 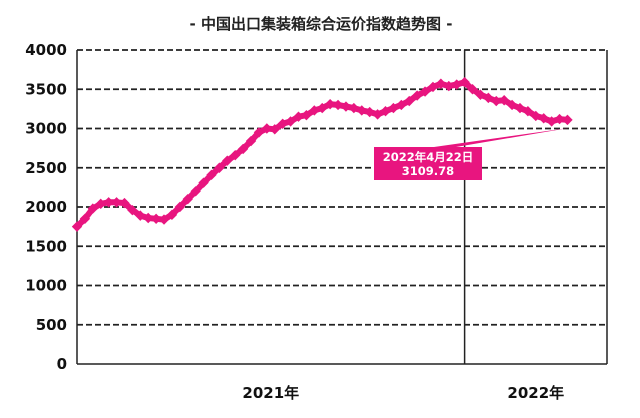 What do you see at coordinates (428, 171) in the screenshot?
I see `callout-value: 3109.78` at bounding box center [428, 171].